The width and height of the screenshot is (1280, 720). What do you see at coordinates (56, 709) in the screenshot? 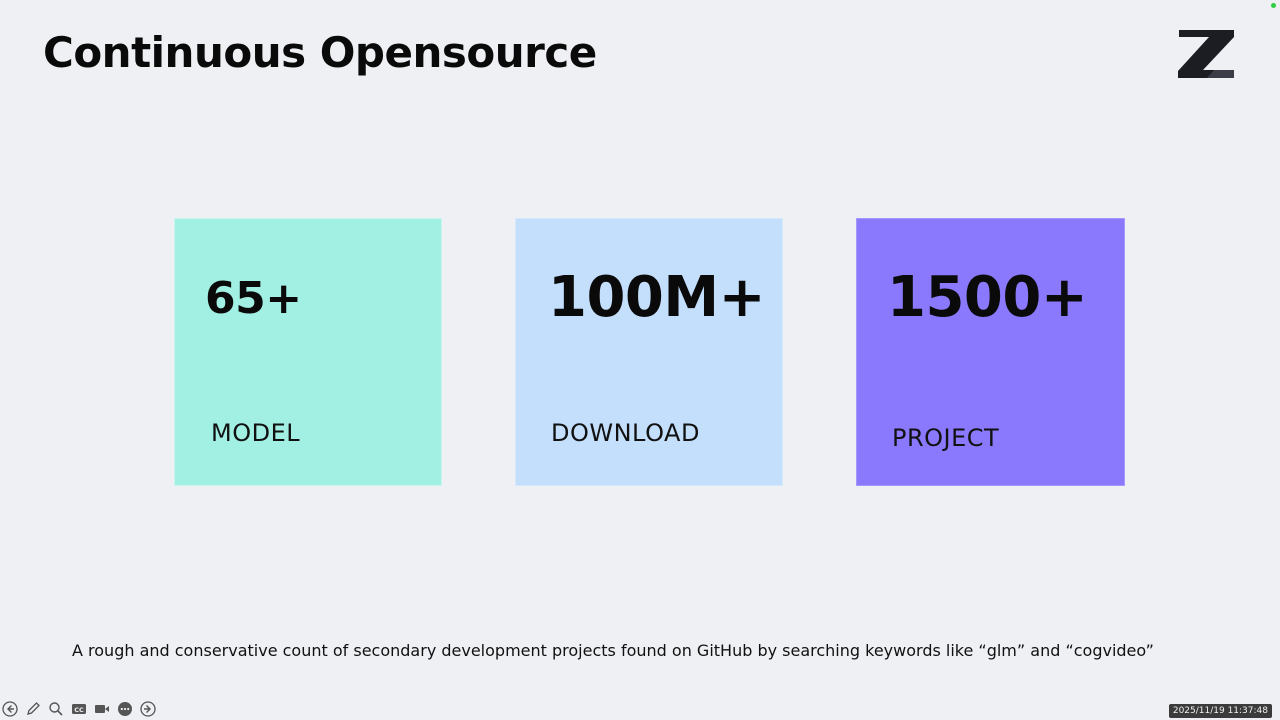
I see `magnifier-icon` at bounding box center [56, 709].